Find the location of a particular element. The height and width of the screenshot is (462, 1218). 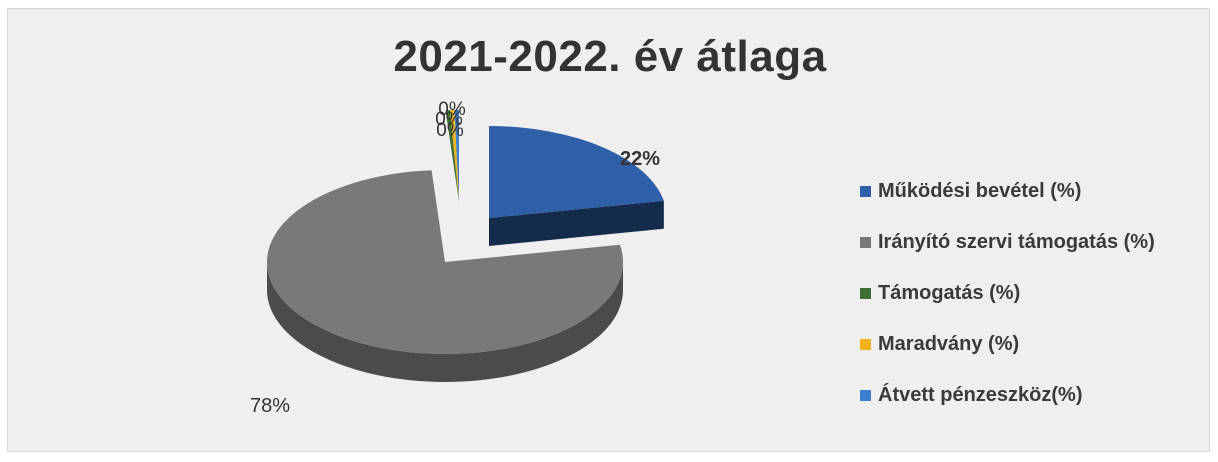

data-label-maradvany: 0% is located at coordinates (452, 109).